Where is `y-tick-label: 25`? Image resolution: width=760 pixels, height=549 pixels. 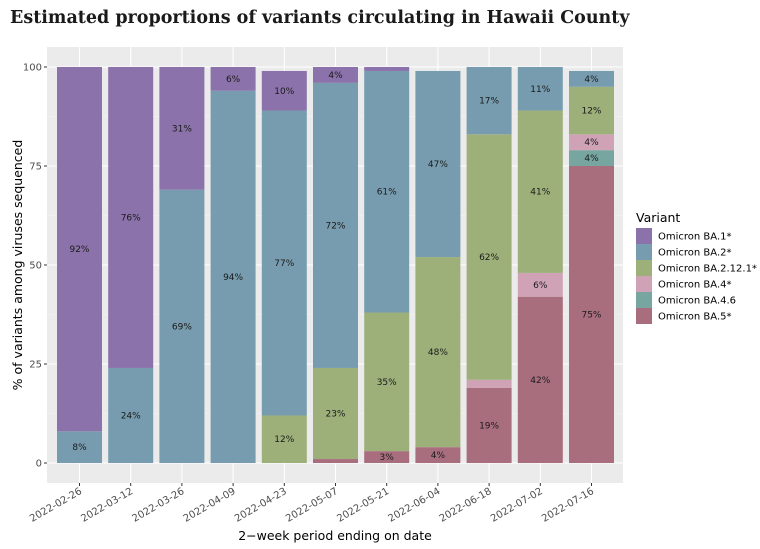
y-tick-label: 25 is located at coordinates (35, 365).